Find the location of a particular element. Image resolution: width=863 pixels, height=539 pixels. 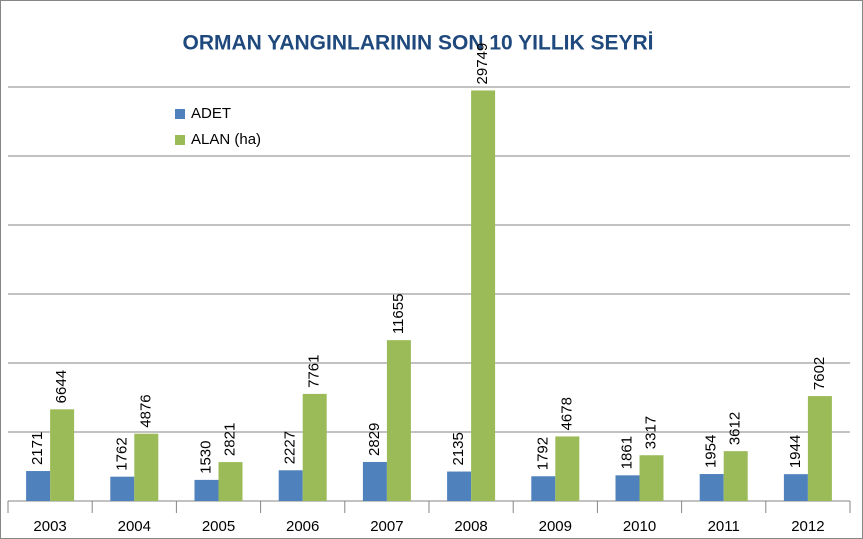

data-label: 1792 is located at coordinates (542, 453).